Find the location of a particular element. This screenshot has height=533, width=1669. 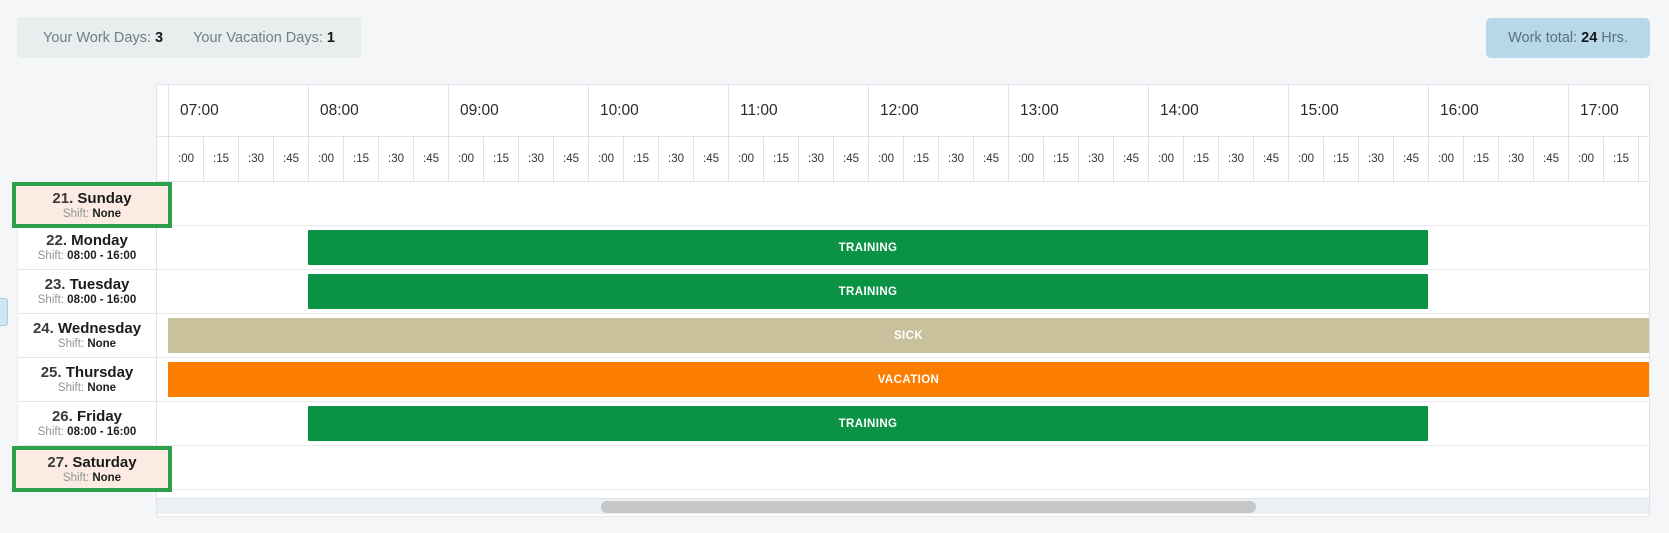

day-cell-friday: 26. Friday Shift: 08:00 - 16:00 is located at coordinates (86, 424).